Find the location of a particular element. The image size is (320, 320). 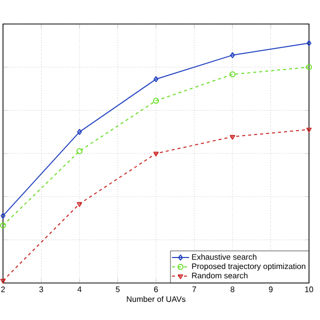

legend-label: Random search is located at coordinates (220, 275).